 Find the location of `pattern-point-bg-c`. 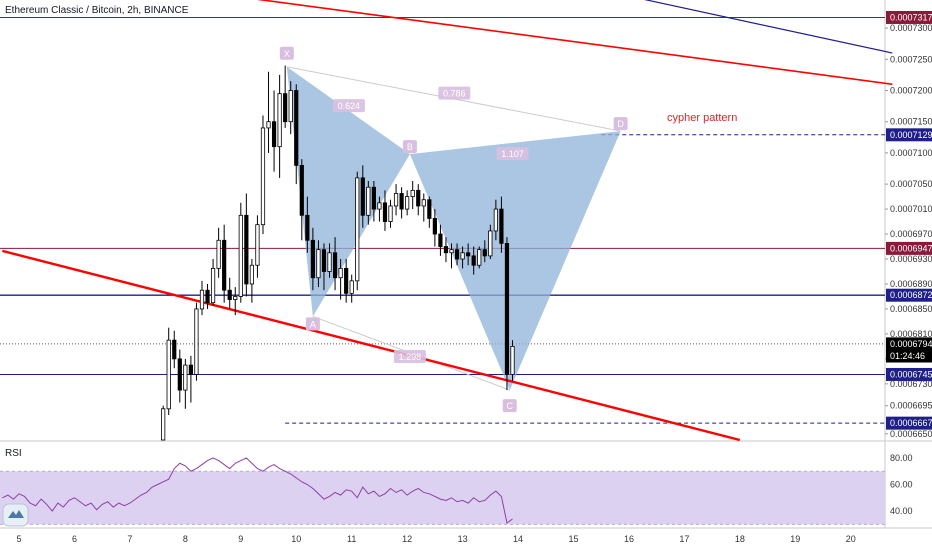

pattern-point-bg-c is located at coordinates (509, 406).